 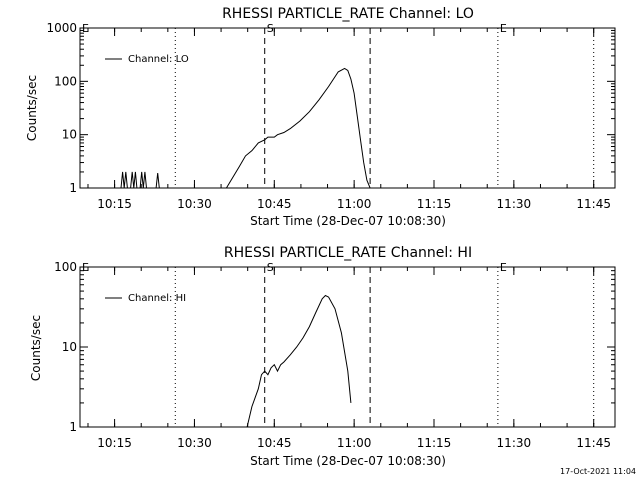 I want to click on legend-label: Channel: LO, so click(x=158, y=59).